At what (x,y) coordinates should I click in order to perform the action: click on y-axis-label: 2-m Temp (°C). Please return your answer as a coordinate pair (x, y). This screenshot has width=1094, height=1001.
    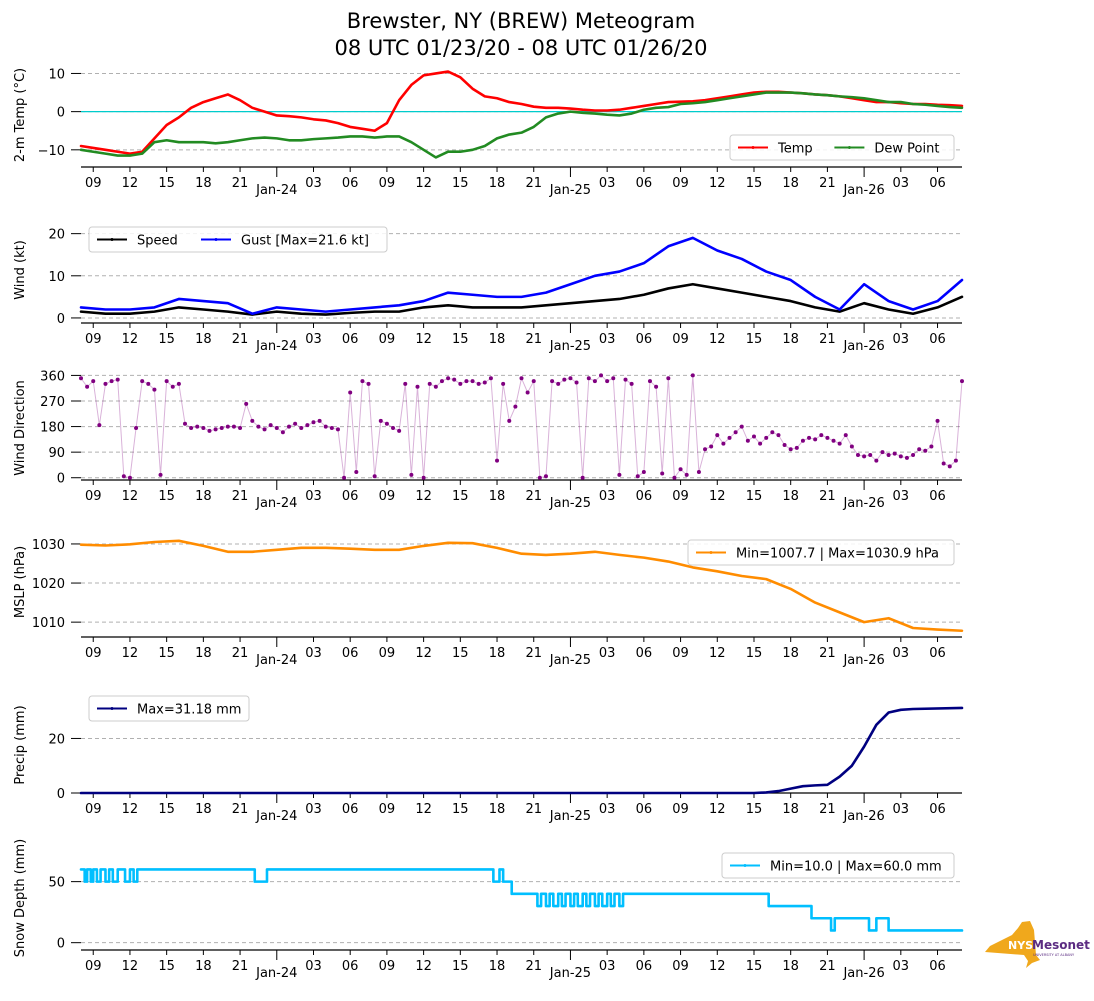
    Looking at the image, I should click on (20, 115).